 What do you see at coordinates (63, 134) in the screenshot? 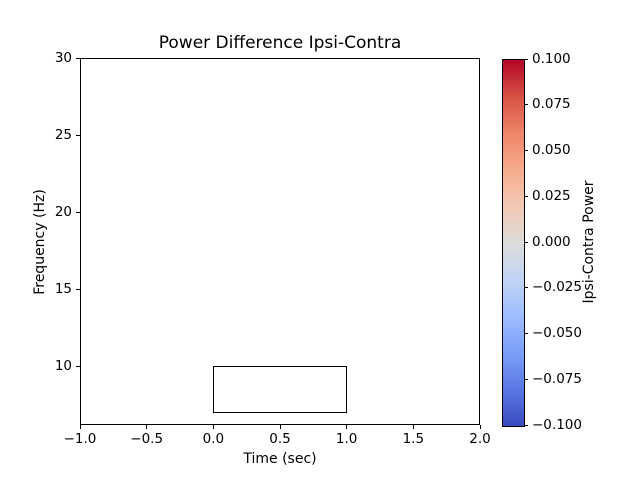
I see `y-tick-label: 25` at bounding box center [63, 134].